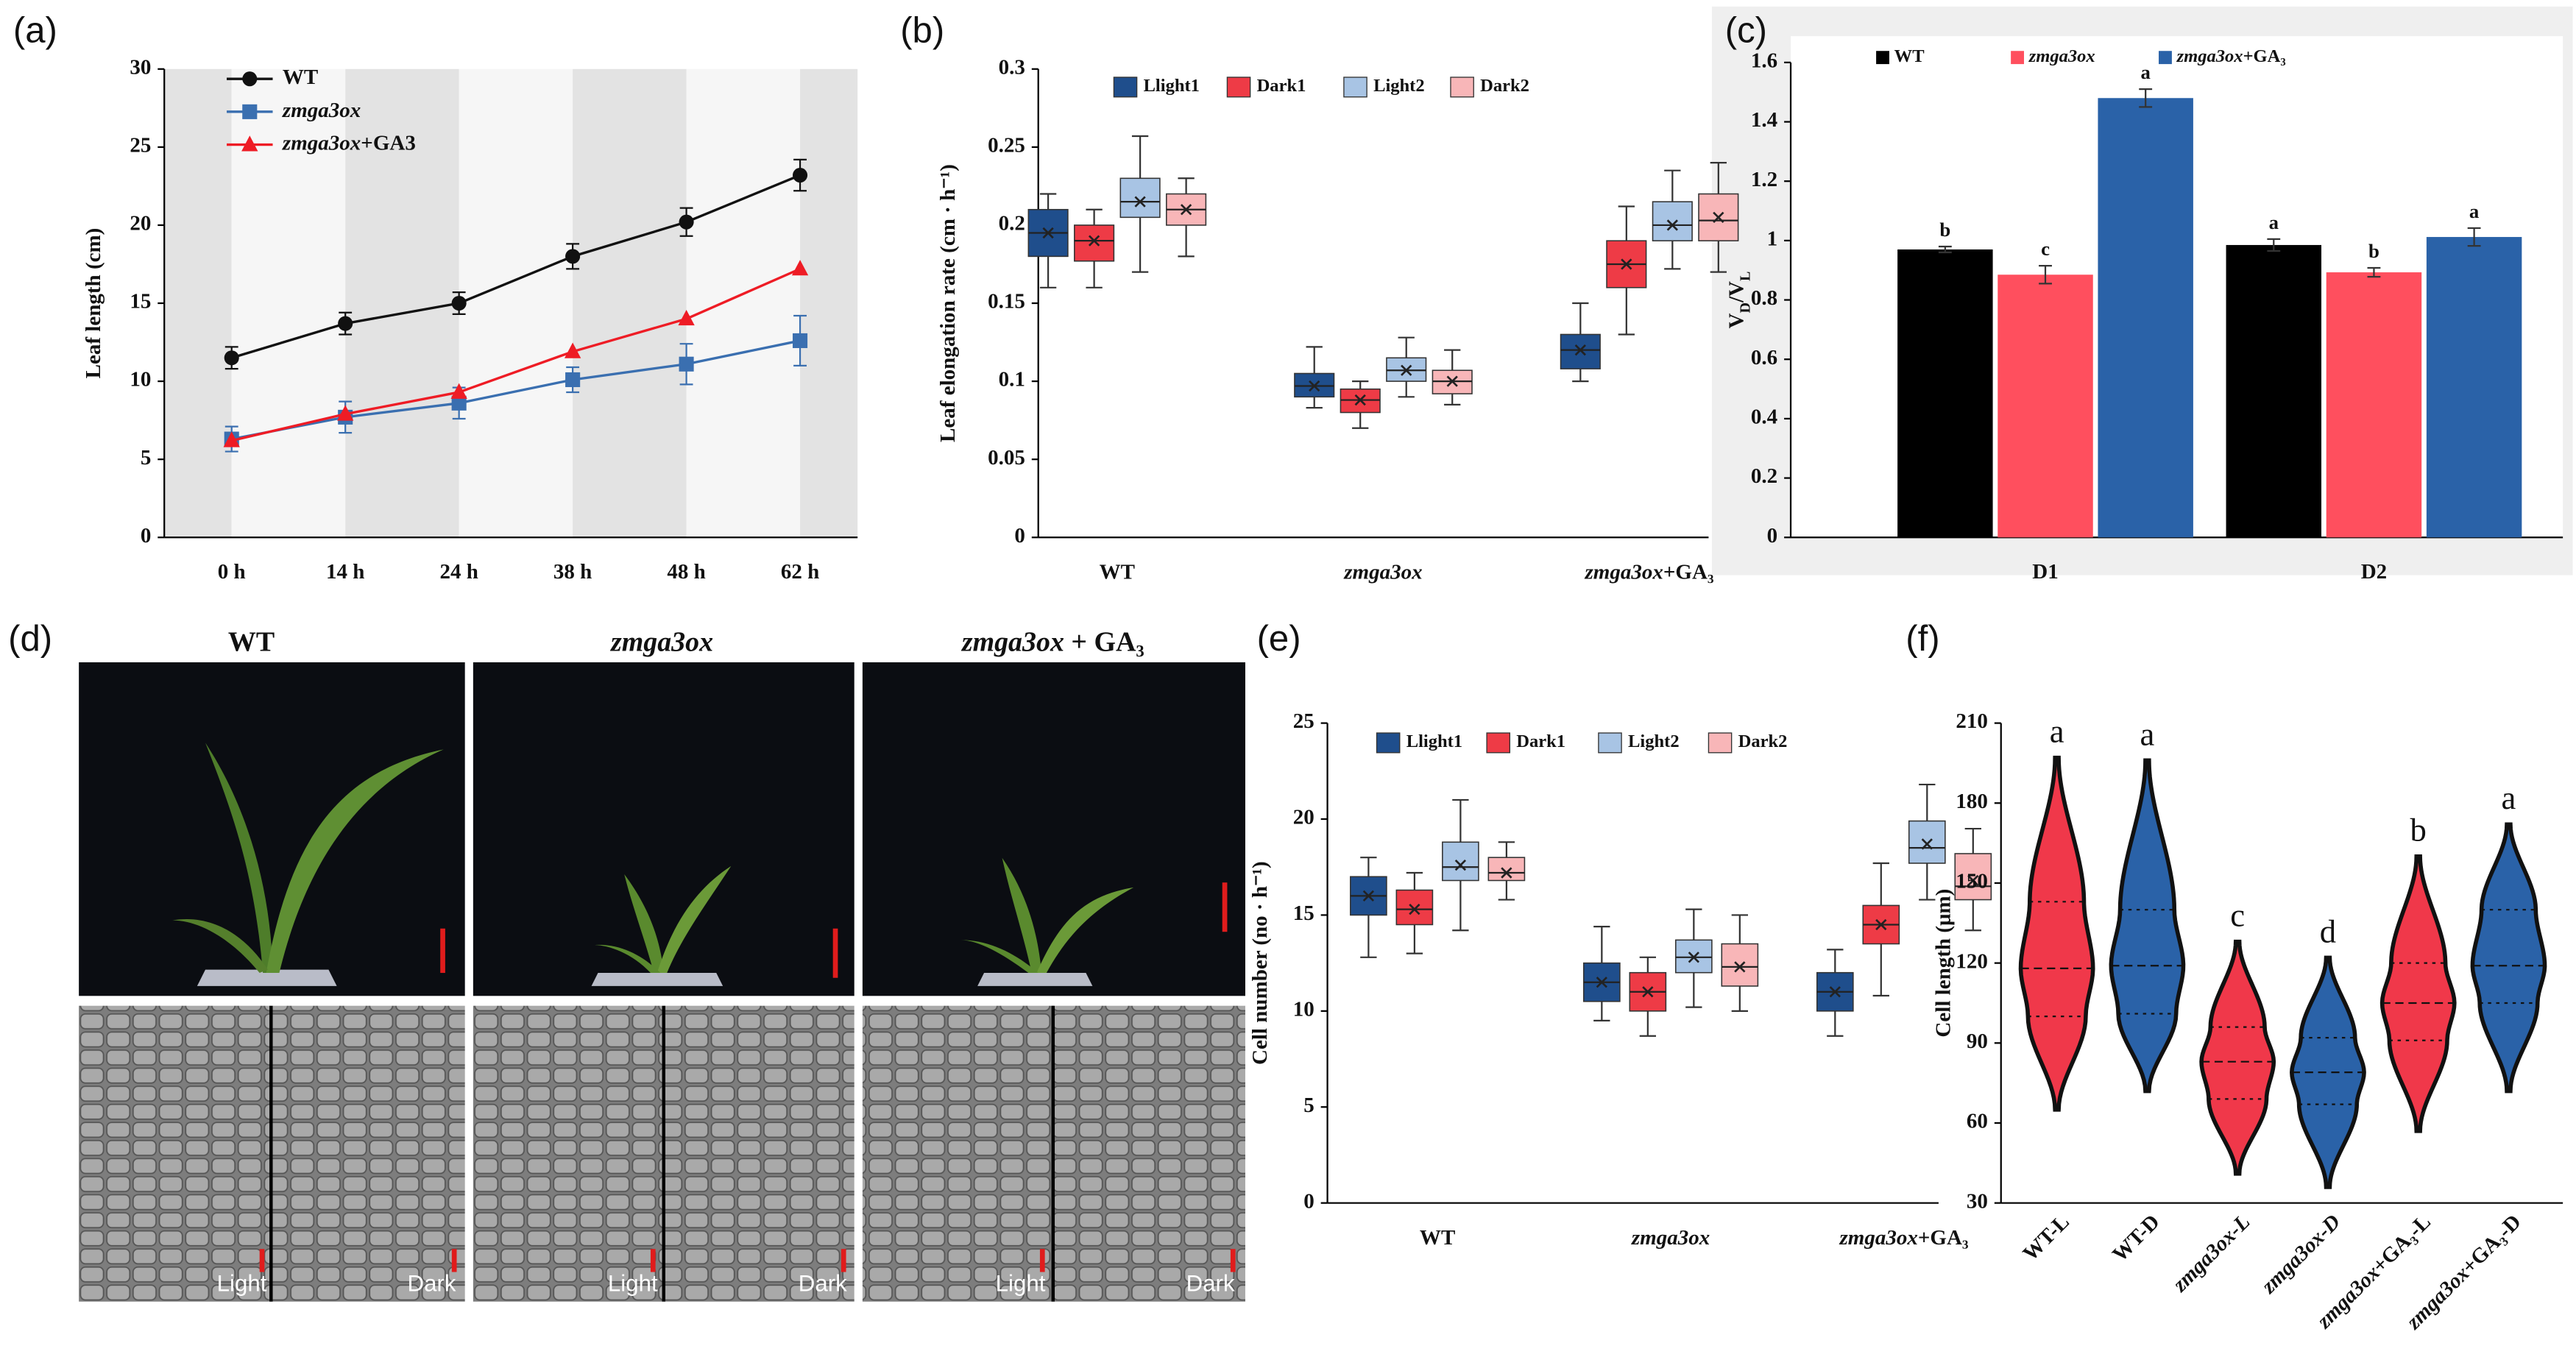 This screenshot has height=1371, width=2576. I want to click on x-tick-label: 62 h, so click(800, 572).